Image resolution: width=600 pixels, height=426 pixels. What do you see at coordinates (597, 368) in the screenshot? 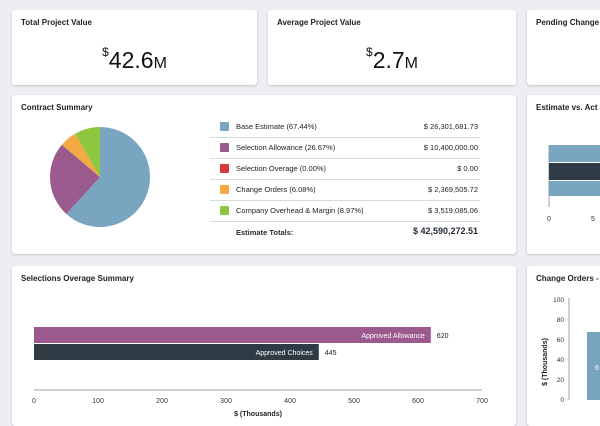
I see `change-orders-bar-label: 6` at bounding box center [597, 368].